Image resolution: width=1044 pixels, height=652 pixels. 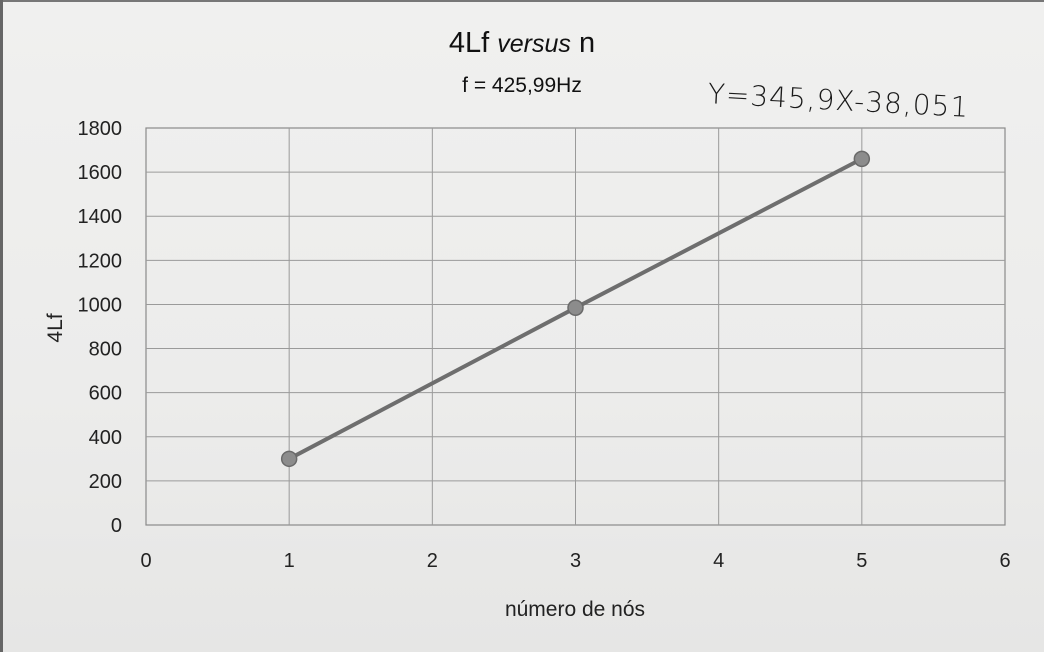 I want to click on x-axis-title: número de nós, so click(x=575, y=609).